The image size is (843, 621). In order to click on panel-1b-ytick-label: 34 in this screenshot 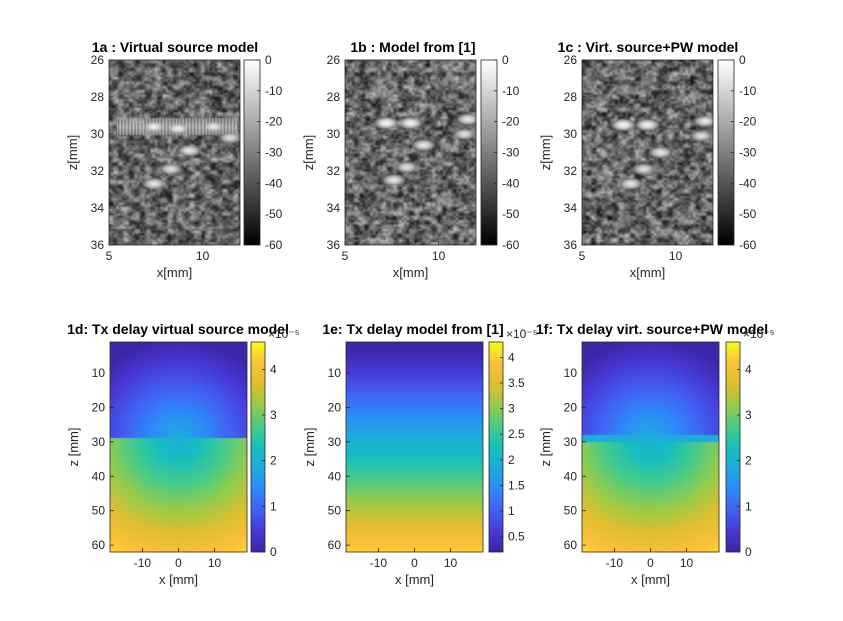, I will do `click(334, 208)`.